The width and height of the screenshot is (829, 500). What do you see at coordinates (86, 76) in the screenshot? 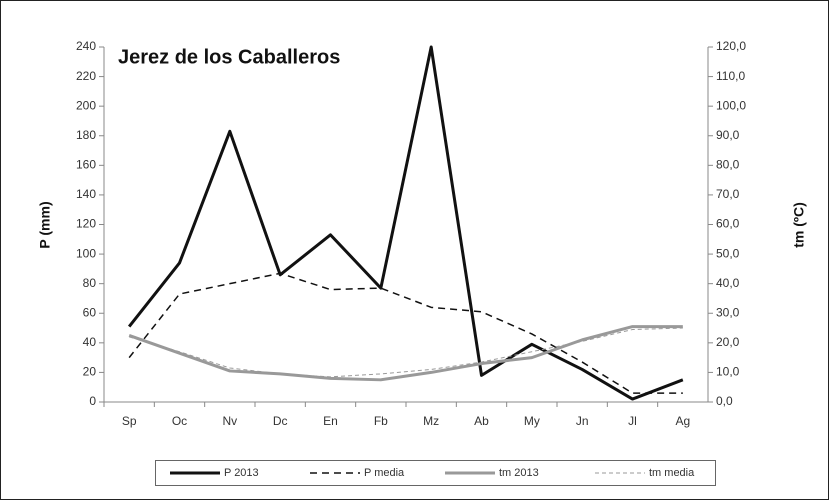
I see `y-tick-label: 220` at bounding box center [86, 76].